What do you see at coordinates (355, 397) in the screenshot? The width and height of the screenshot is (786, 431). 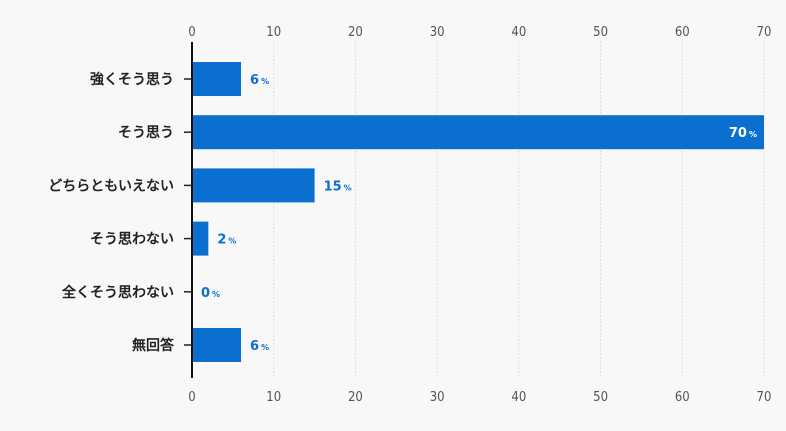 I see `x-tick-bottom-20: 20` at bounding box center [355, 397].